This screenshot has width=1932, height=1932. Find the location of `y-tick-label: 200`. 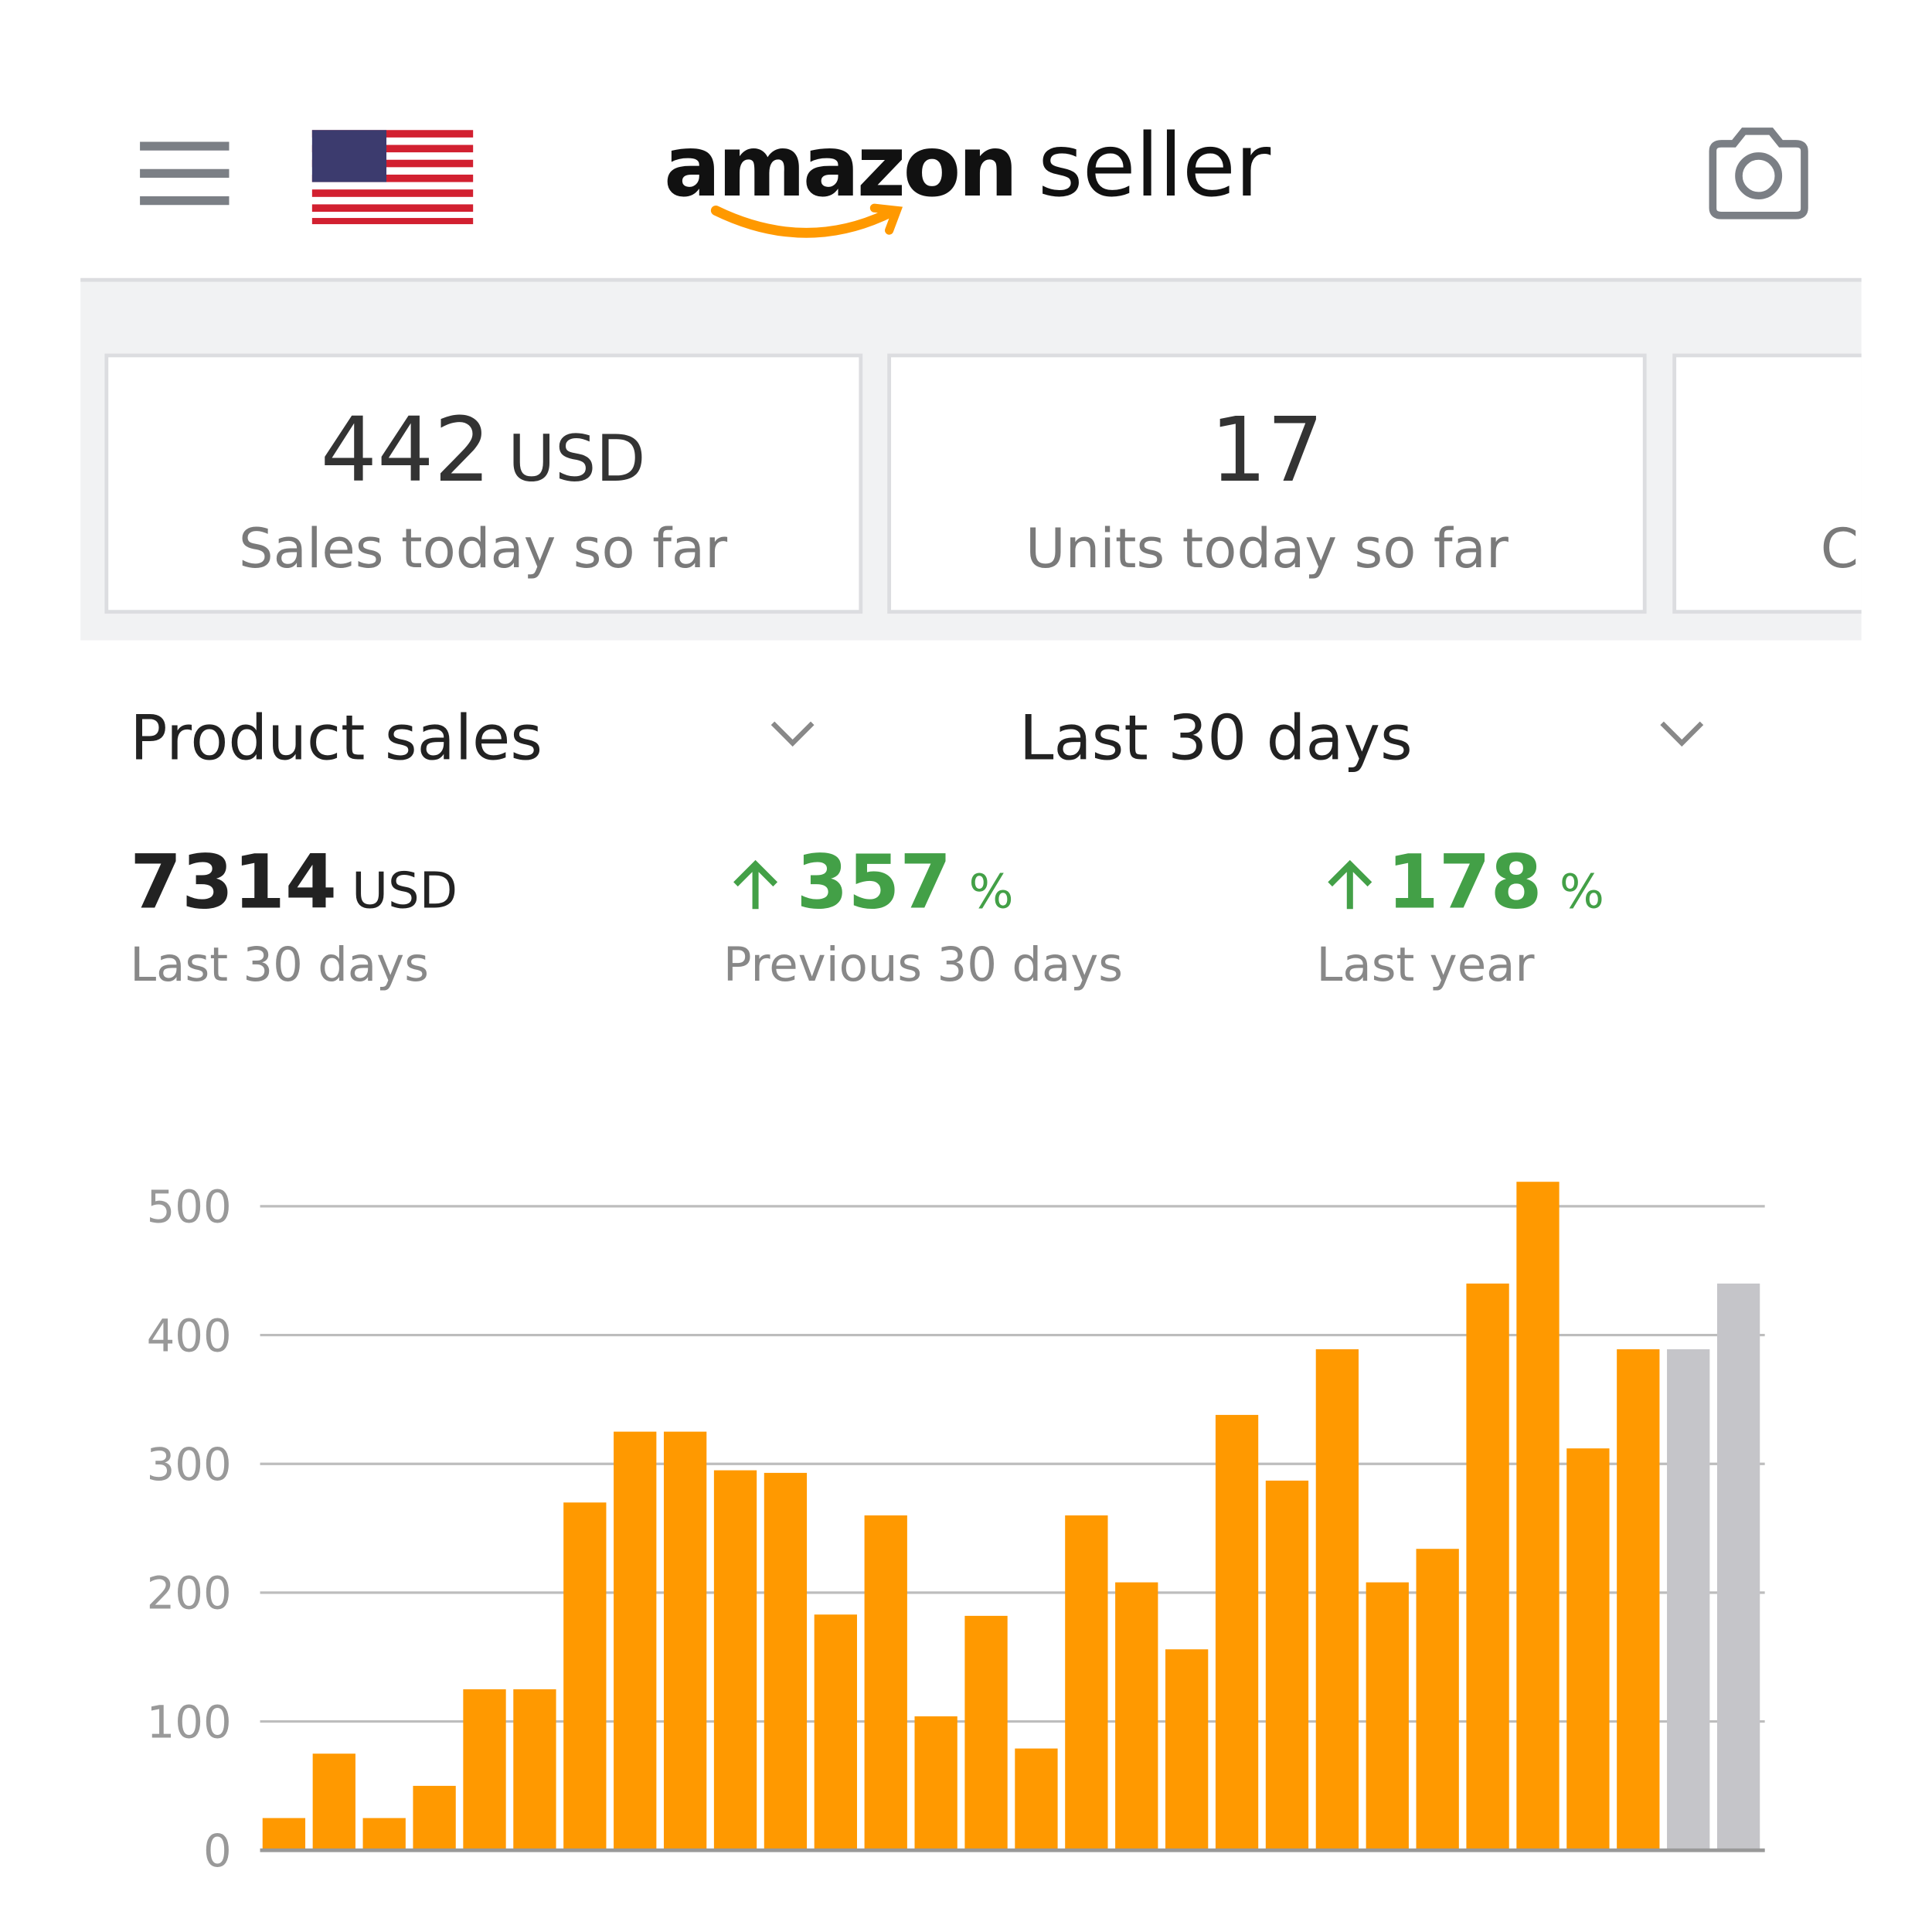

y-tick-label: 200 is located at coordinates (190, 1594).